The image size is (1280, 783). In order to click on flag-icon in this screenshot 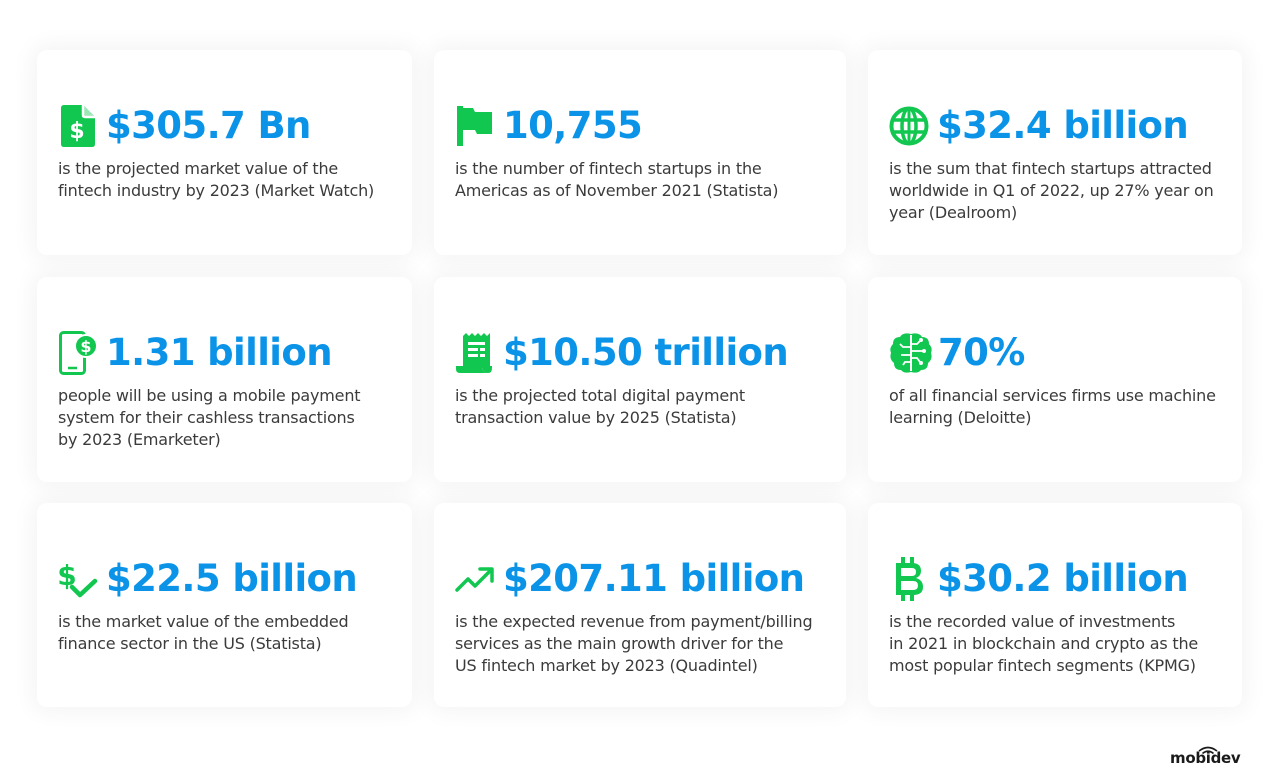, I will do `click(475, 126)`.